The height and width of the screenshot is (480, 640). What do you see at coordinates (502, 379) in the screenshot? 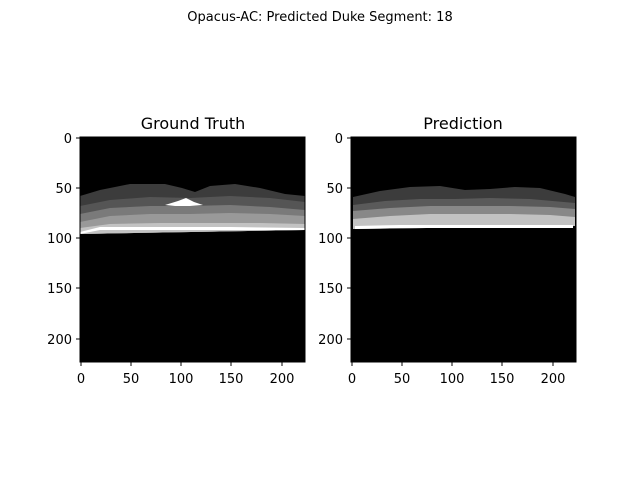
I see `prediction-xtick-label: 150` at bounding box center [502, 379].